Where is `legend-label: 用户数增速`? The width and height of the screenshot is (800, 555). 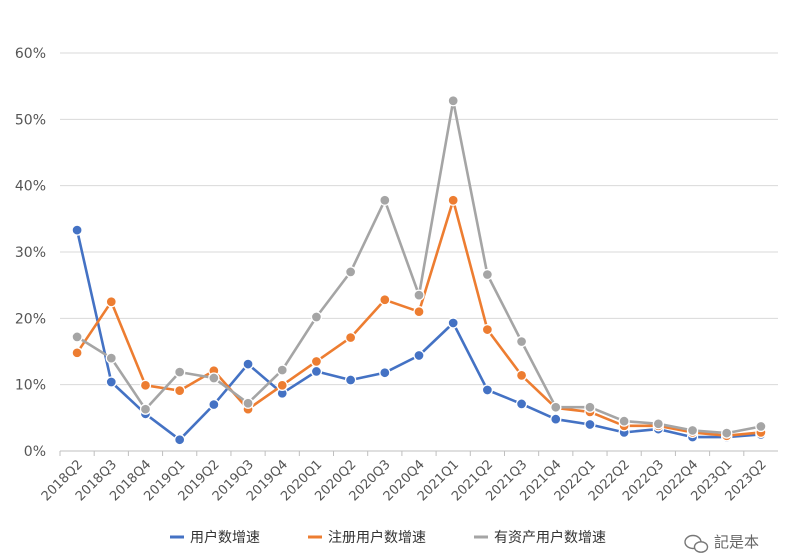
legend-label: 用户数增速 is located at coordinates (225, 537).